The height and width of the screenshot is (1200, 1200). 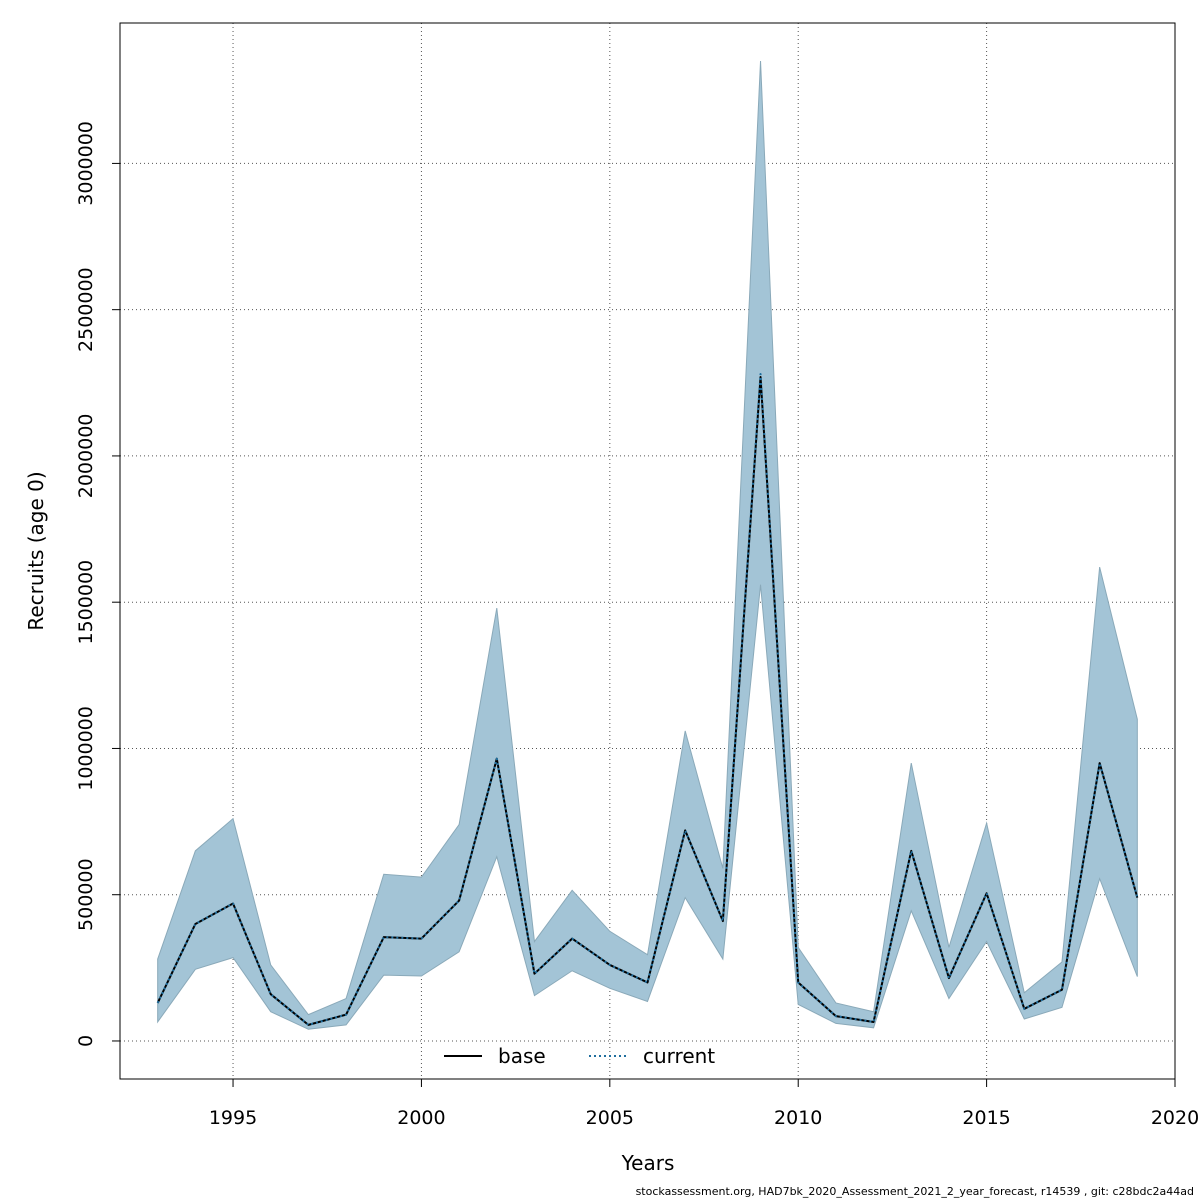 What do you see at coordinates (610, 1118) in the screenshot?
I see `x-tick-label-2: 2005` at bounding box center [610, 1118].